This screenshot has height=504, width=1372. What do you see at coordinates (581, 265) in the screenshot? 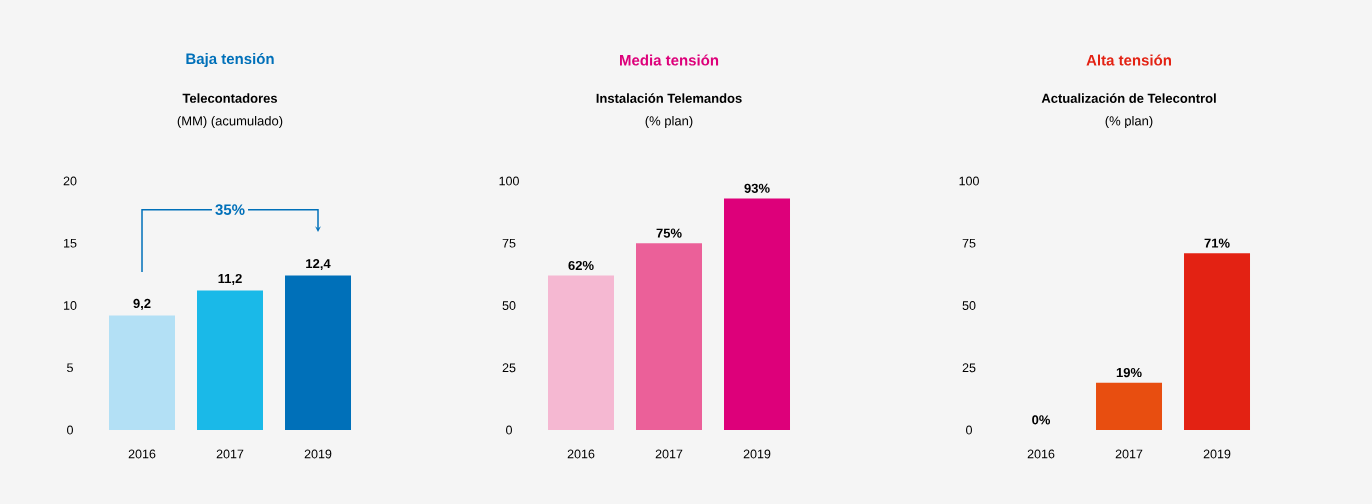
I see `data-label: 62%` at bounding box center [581, 265].